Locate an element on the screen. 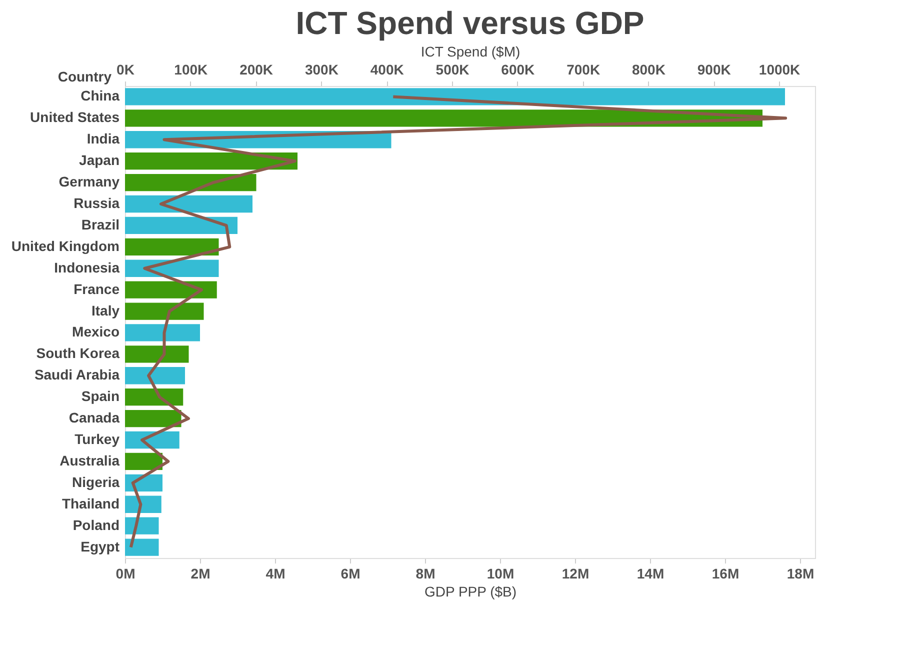 This screenshot has width=901, height=655. y-tick-label: France is located at coordinates (97, 288).